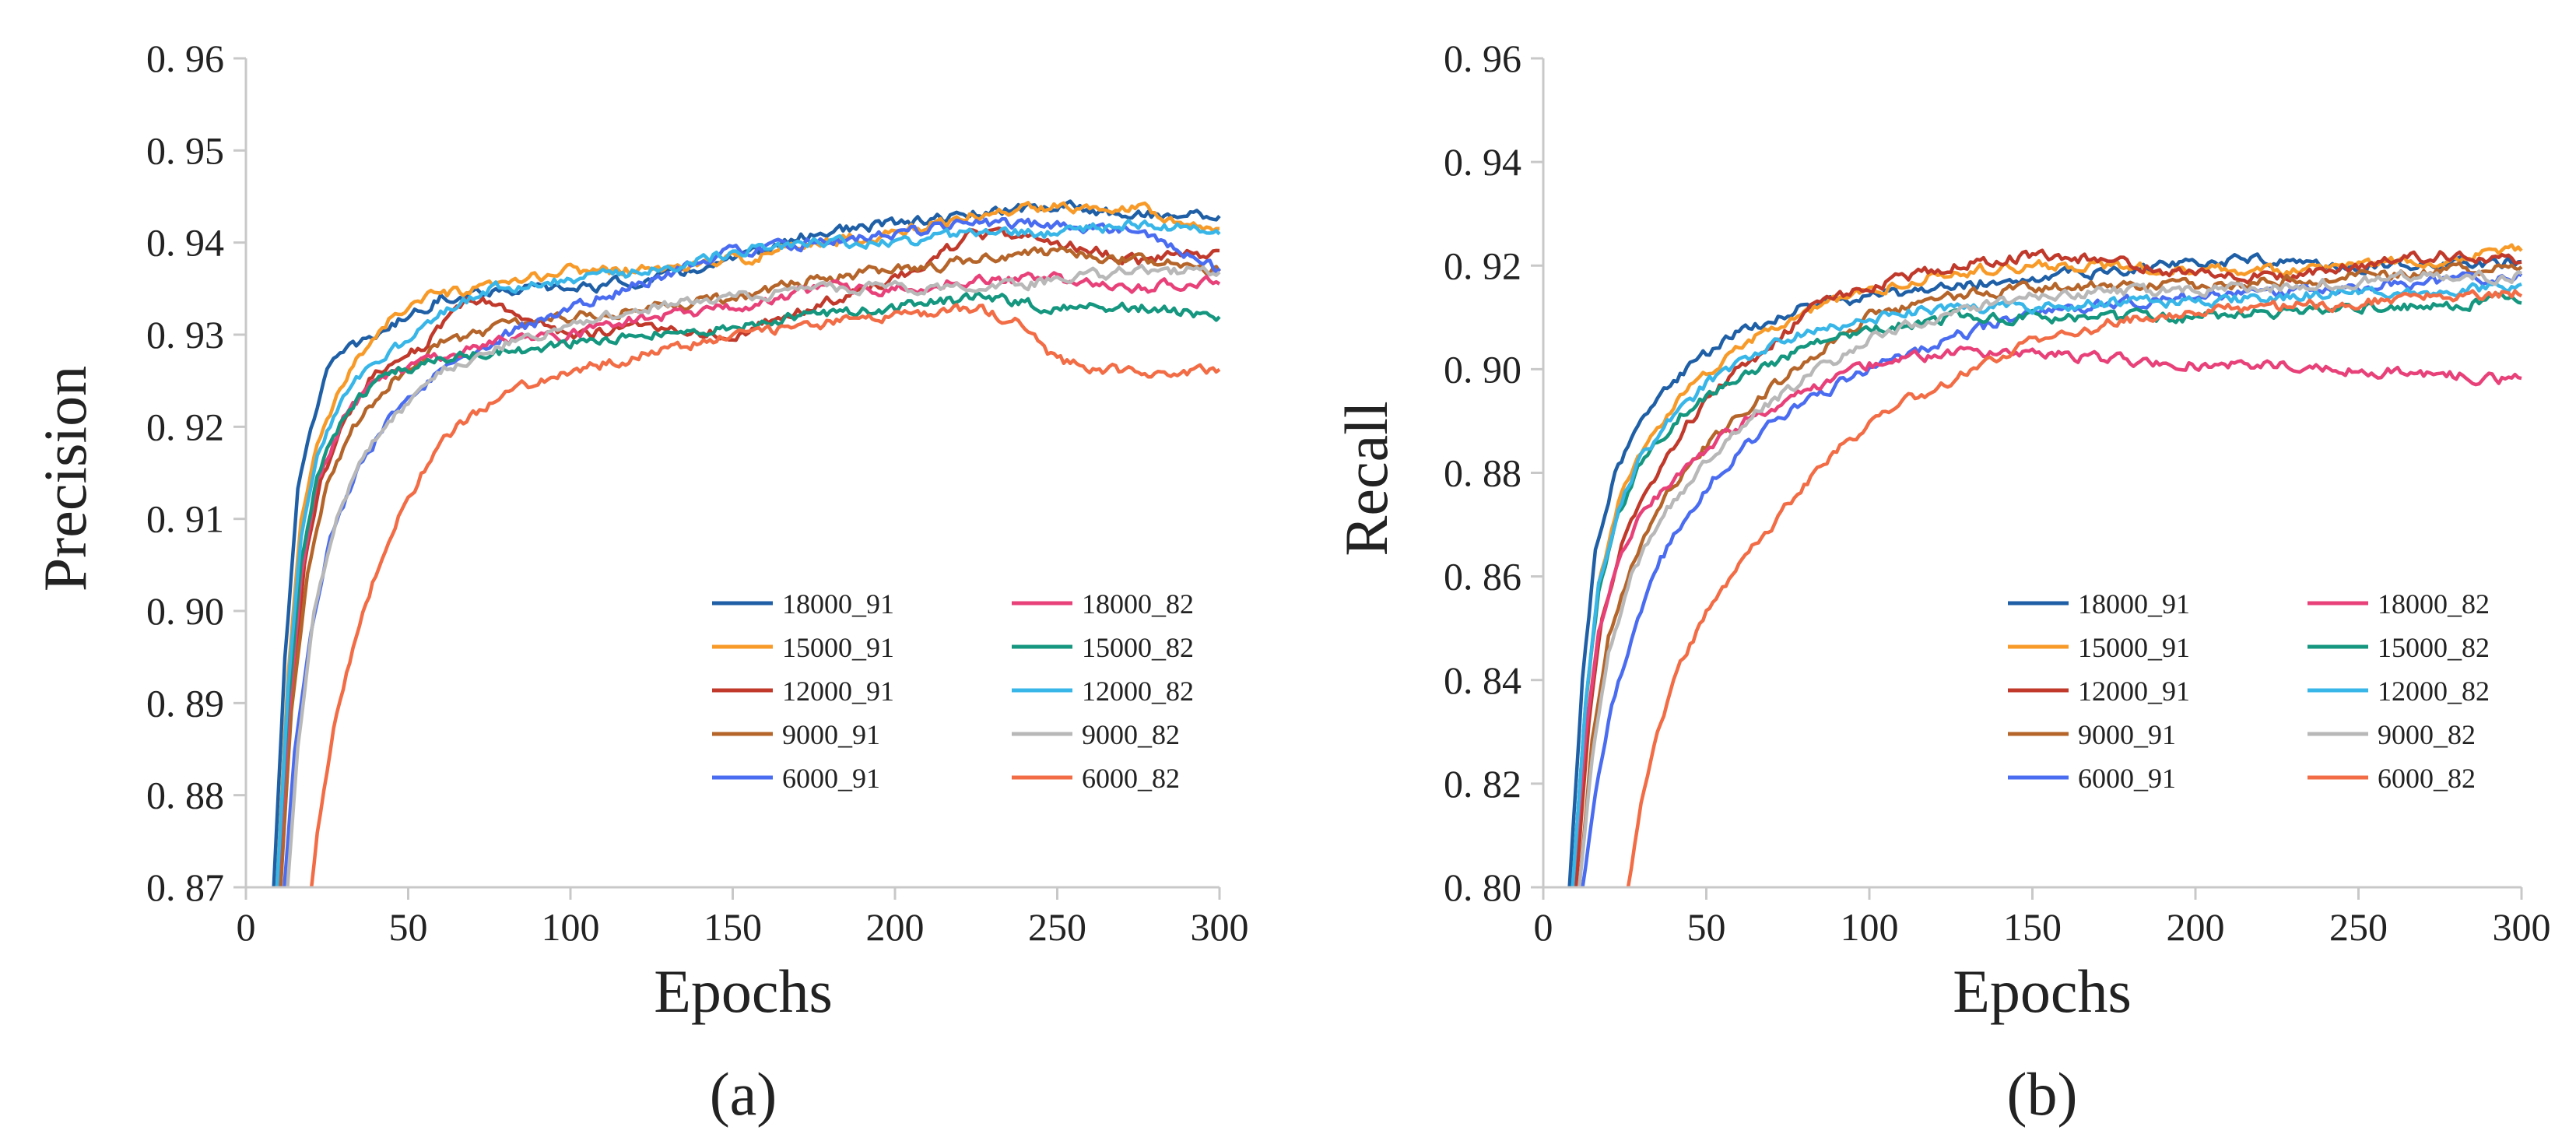  What do you see at coordinates (2043, 991) in the screenshot?
I see `panel-b-x-axis-title: Epochs` at bounding box center [2043, 991].